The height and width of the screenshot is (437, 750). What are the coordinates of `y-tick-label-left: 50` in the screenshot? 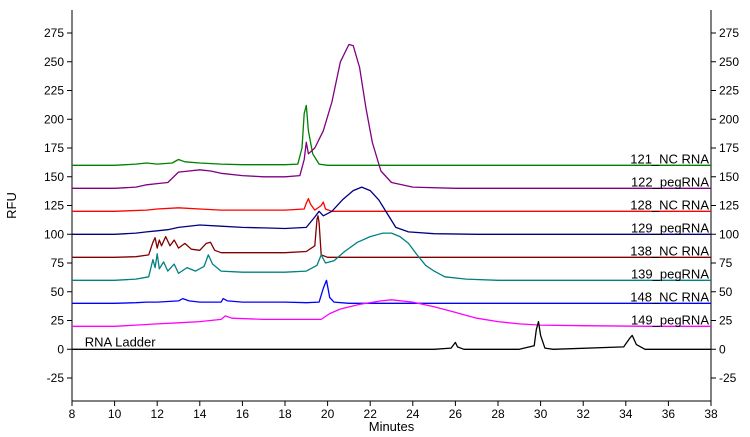 It's located at (58, 292).